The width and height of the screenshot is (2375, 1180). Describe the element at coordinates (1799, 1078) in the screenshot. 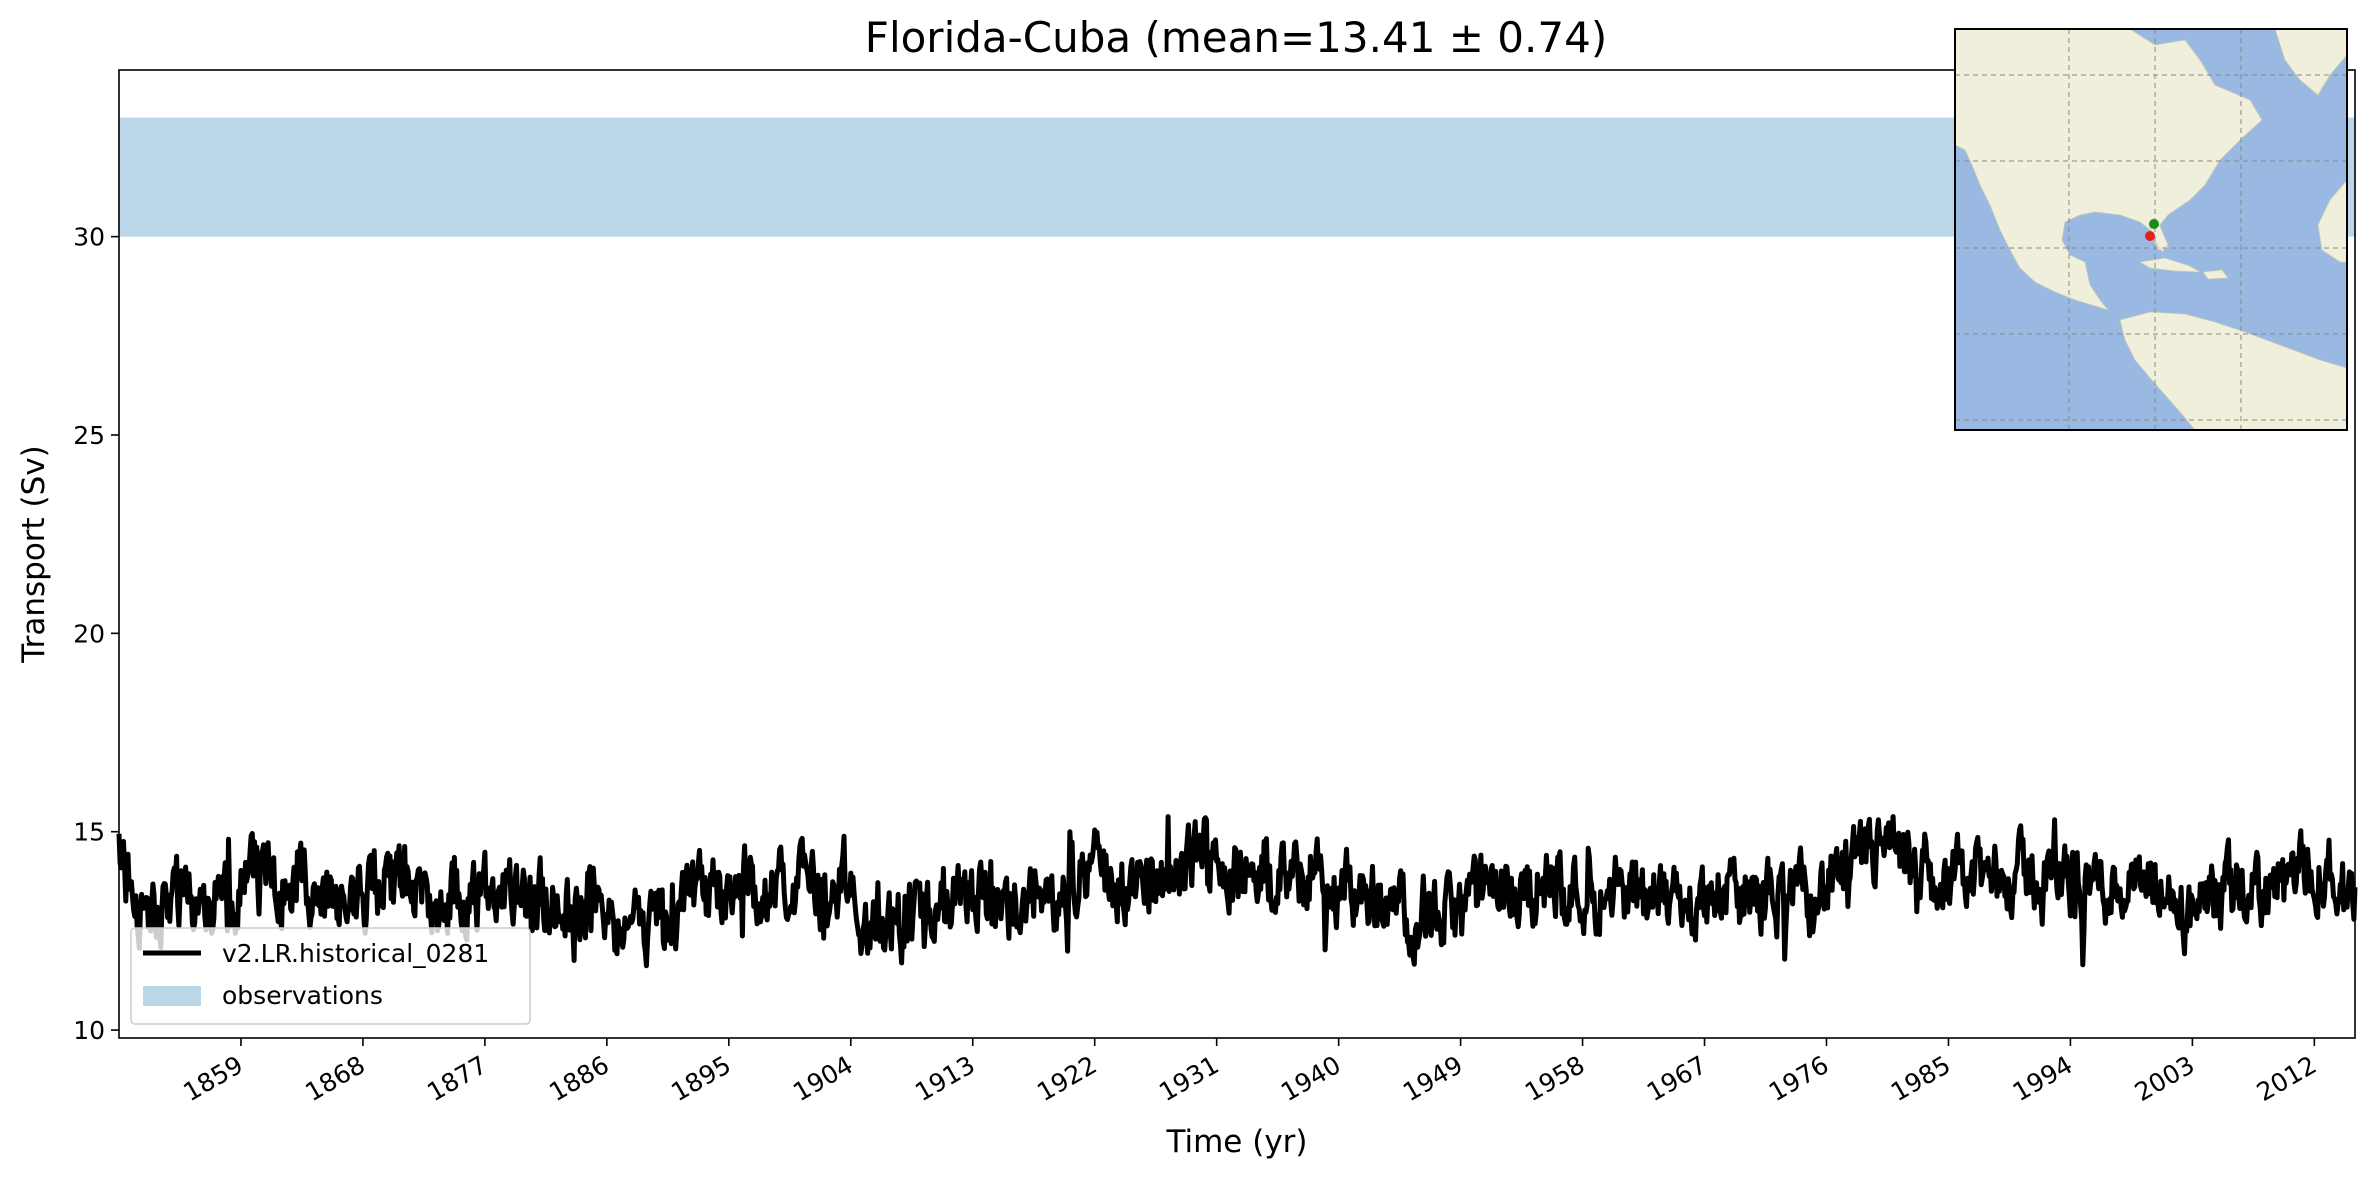

I see `x-tick-label: 1976` at that location.